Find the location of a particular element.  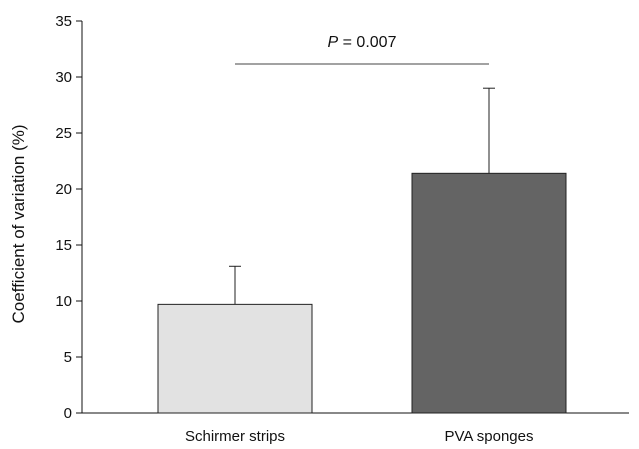

p-value-label: P = 0.007 is located at coordinates (362, 42).